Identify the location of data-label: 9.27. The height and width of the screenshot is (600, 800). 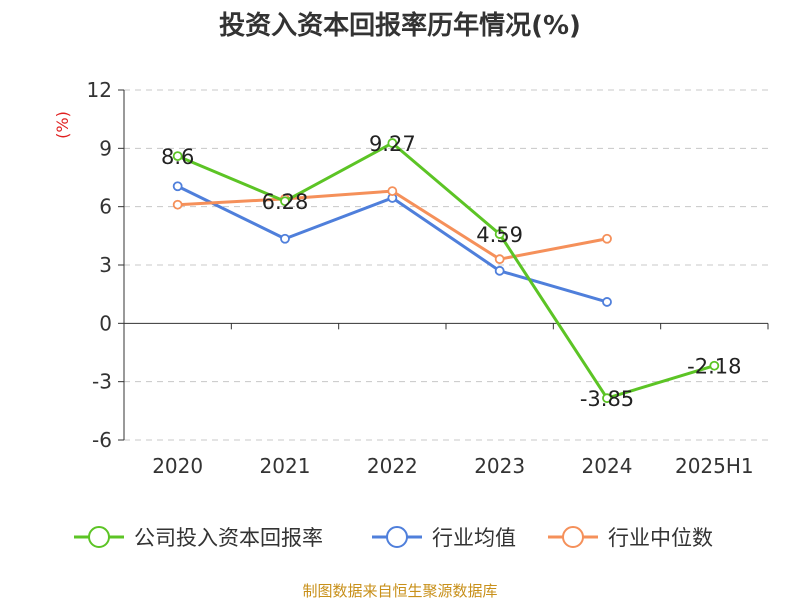
(392, 144).